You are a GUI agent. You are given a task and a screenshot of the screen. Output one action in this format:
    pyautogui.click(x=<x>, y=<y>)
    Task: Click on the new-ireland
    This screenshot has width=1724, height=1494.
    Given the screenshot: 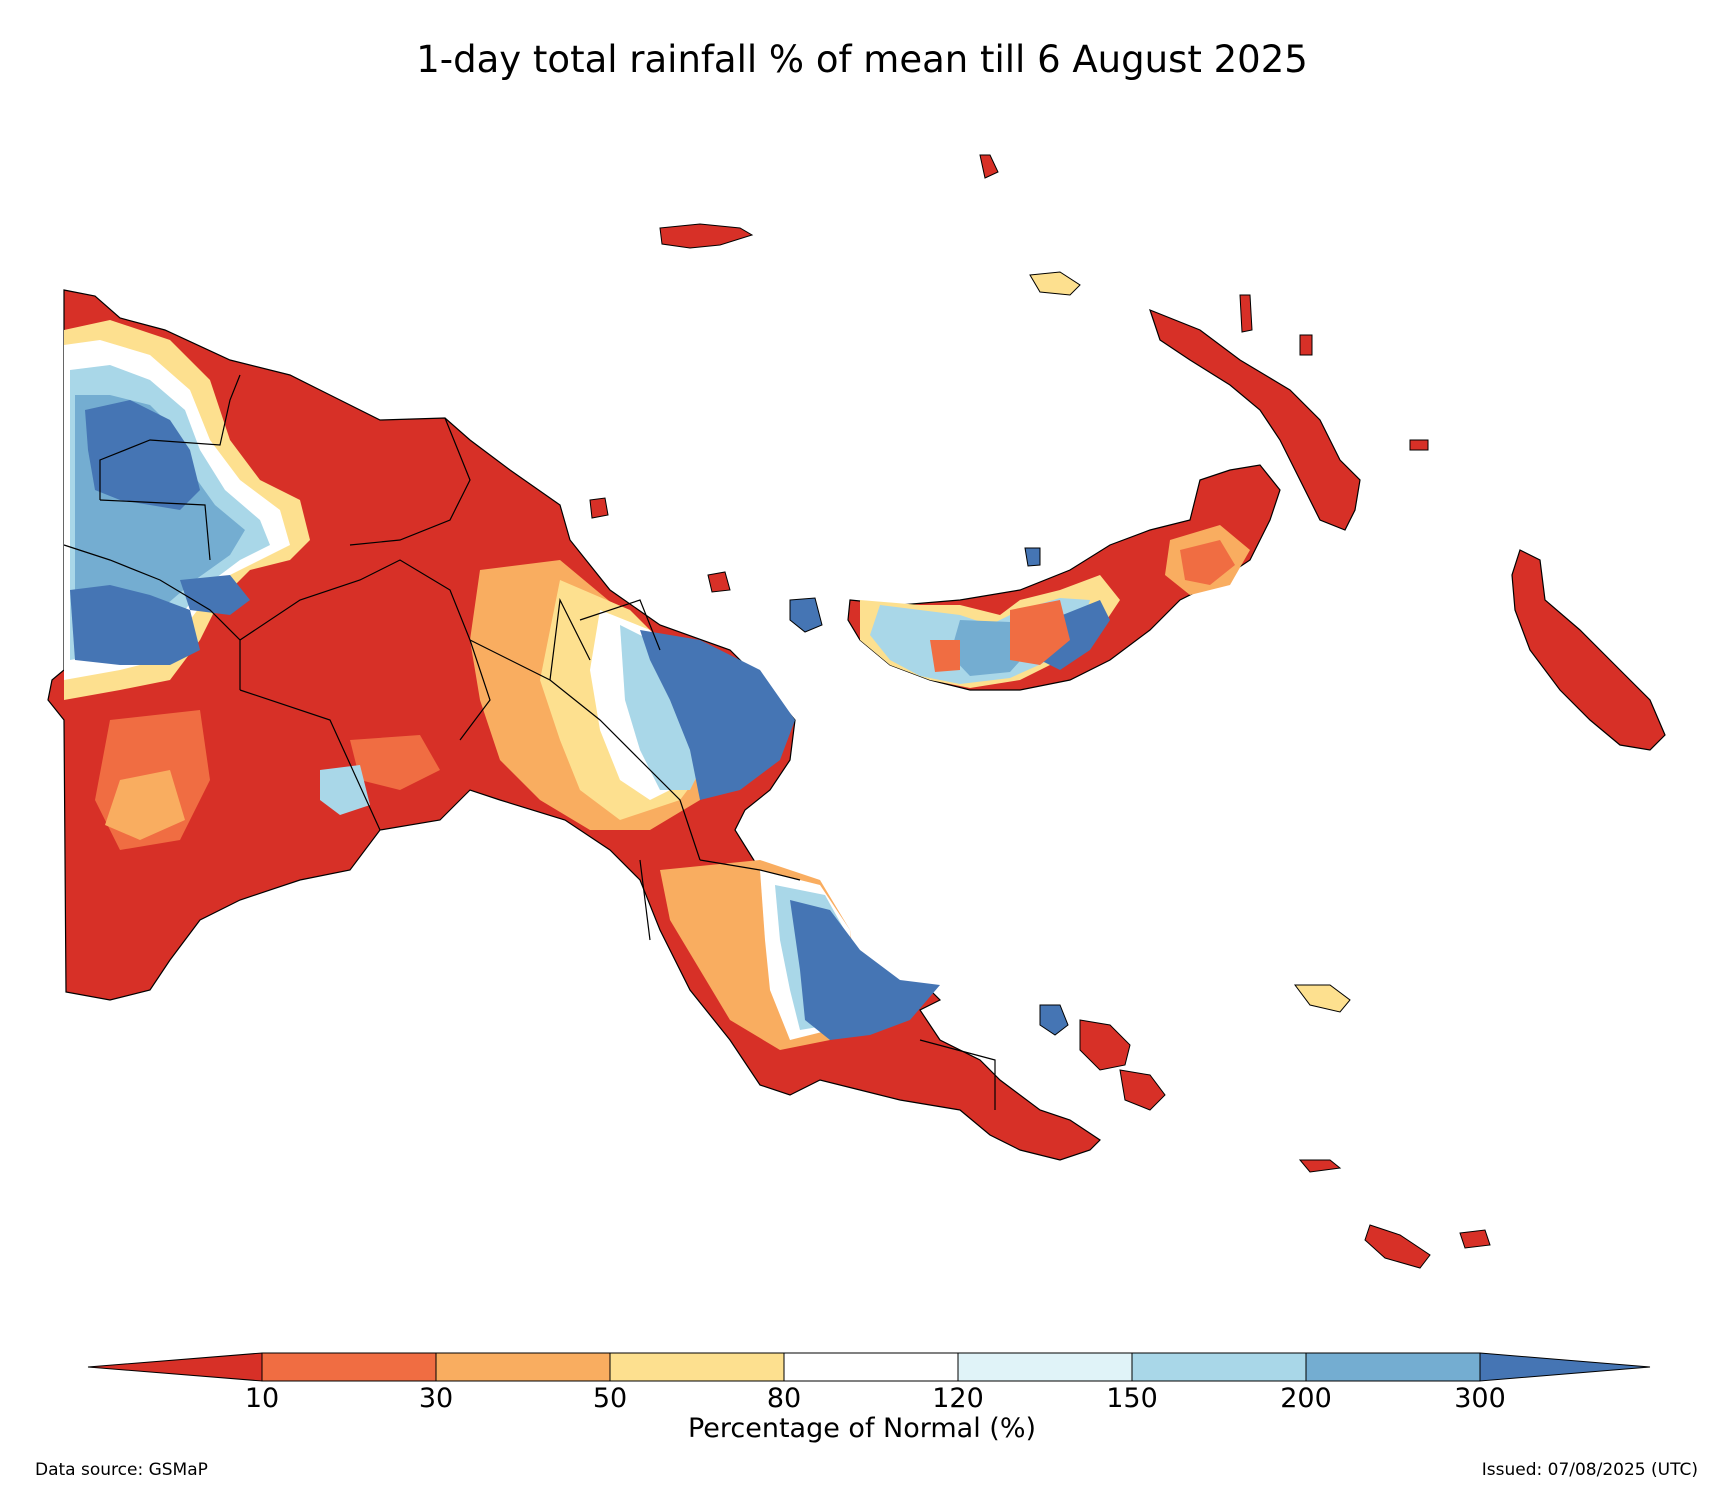 What is the action you would take?
    pyautogui.click(x=1255, y=419)
    